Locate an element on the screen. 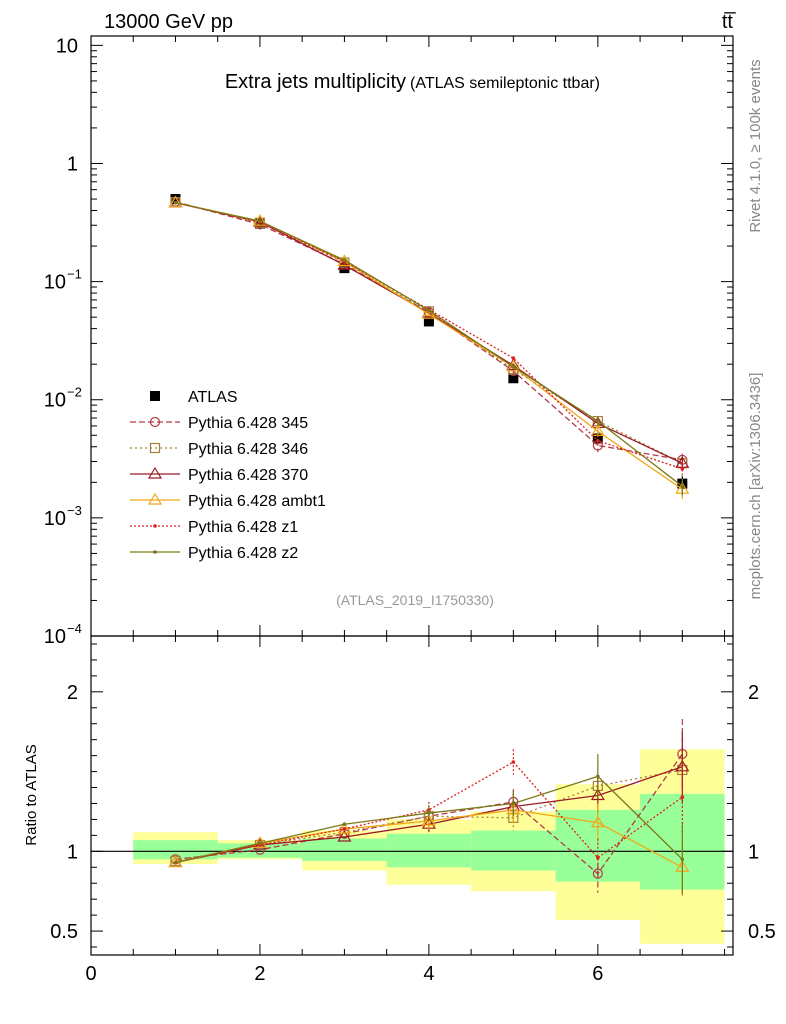 This screenshot has height=1024, width=786. x-tick-label: 0 is located at coordinates (90, 974).